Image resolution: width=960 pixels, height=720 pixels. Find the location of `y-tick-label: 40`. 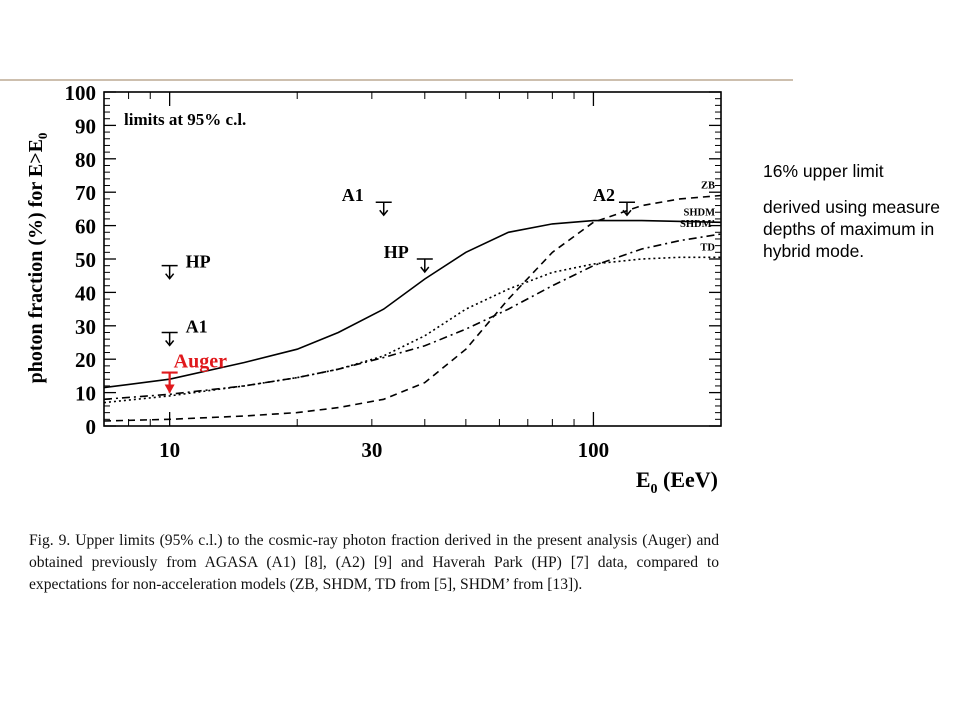

y-tick-label: 40 is located at coordinates (85, 293).